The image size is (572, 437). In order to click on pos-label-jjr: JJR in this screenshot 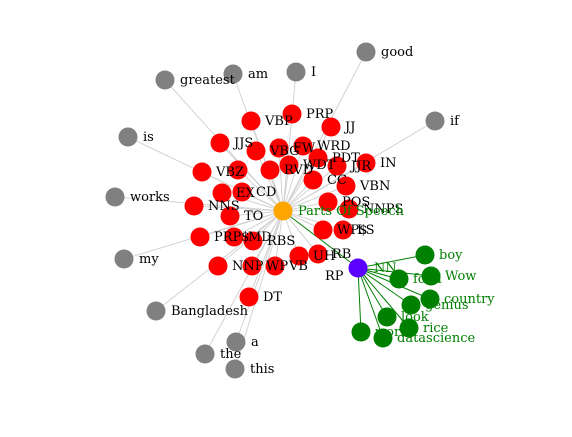, I will do `click(360, 166)`.